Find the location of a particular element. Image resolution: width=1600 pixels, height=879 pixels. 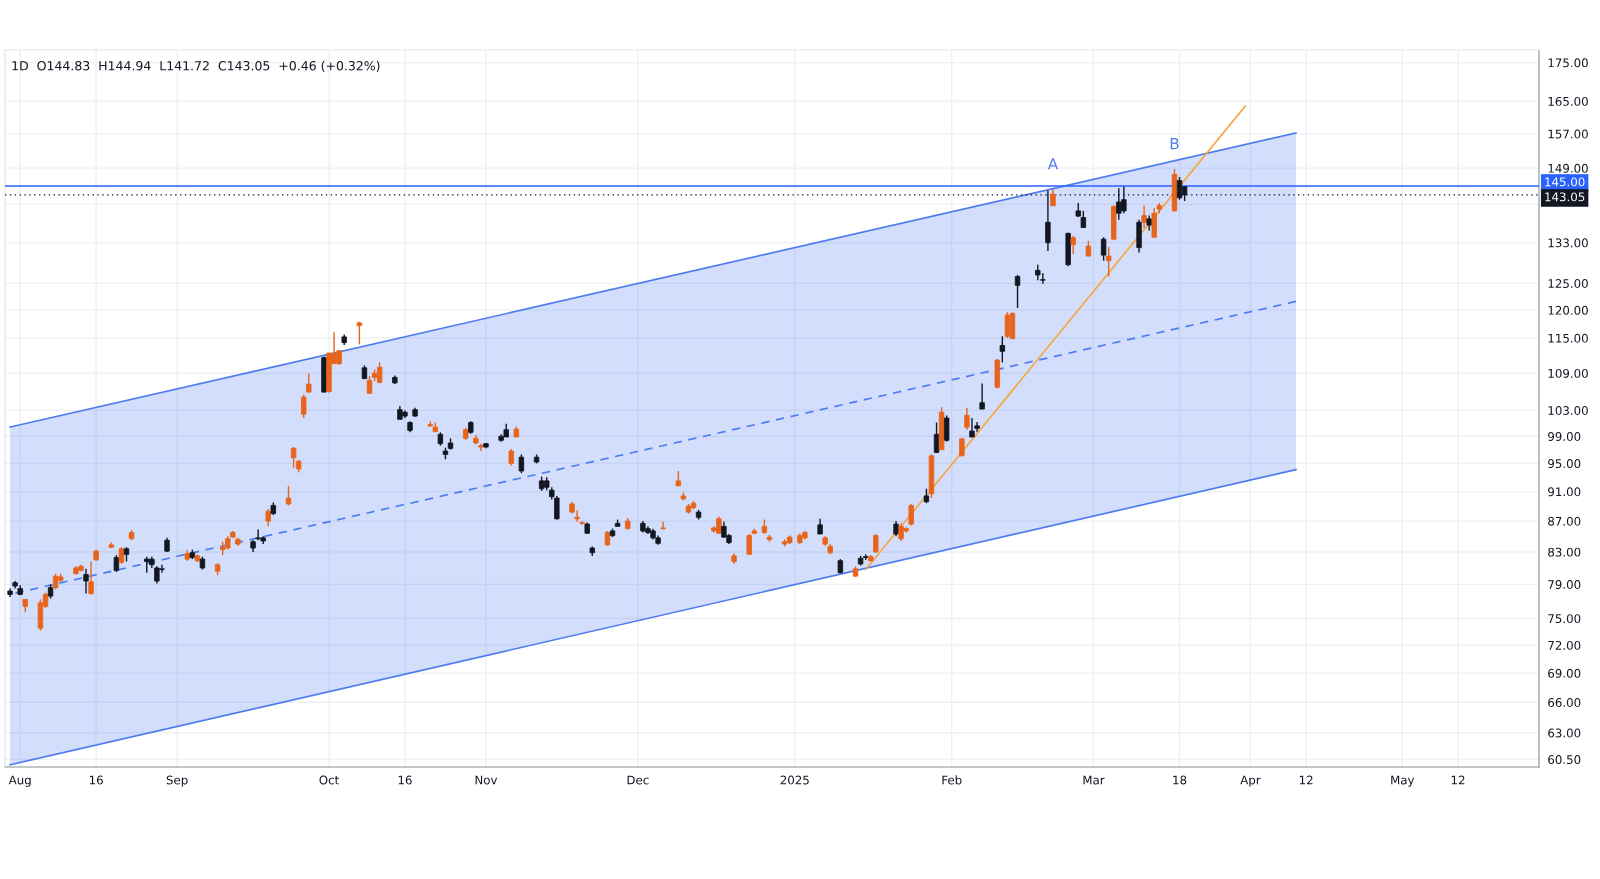

y-tick-label: 95.00 is located at coordinates (1564, 464).